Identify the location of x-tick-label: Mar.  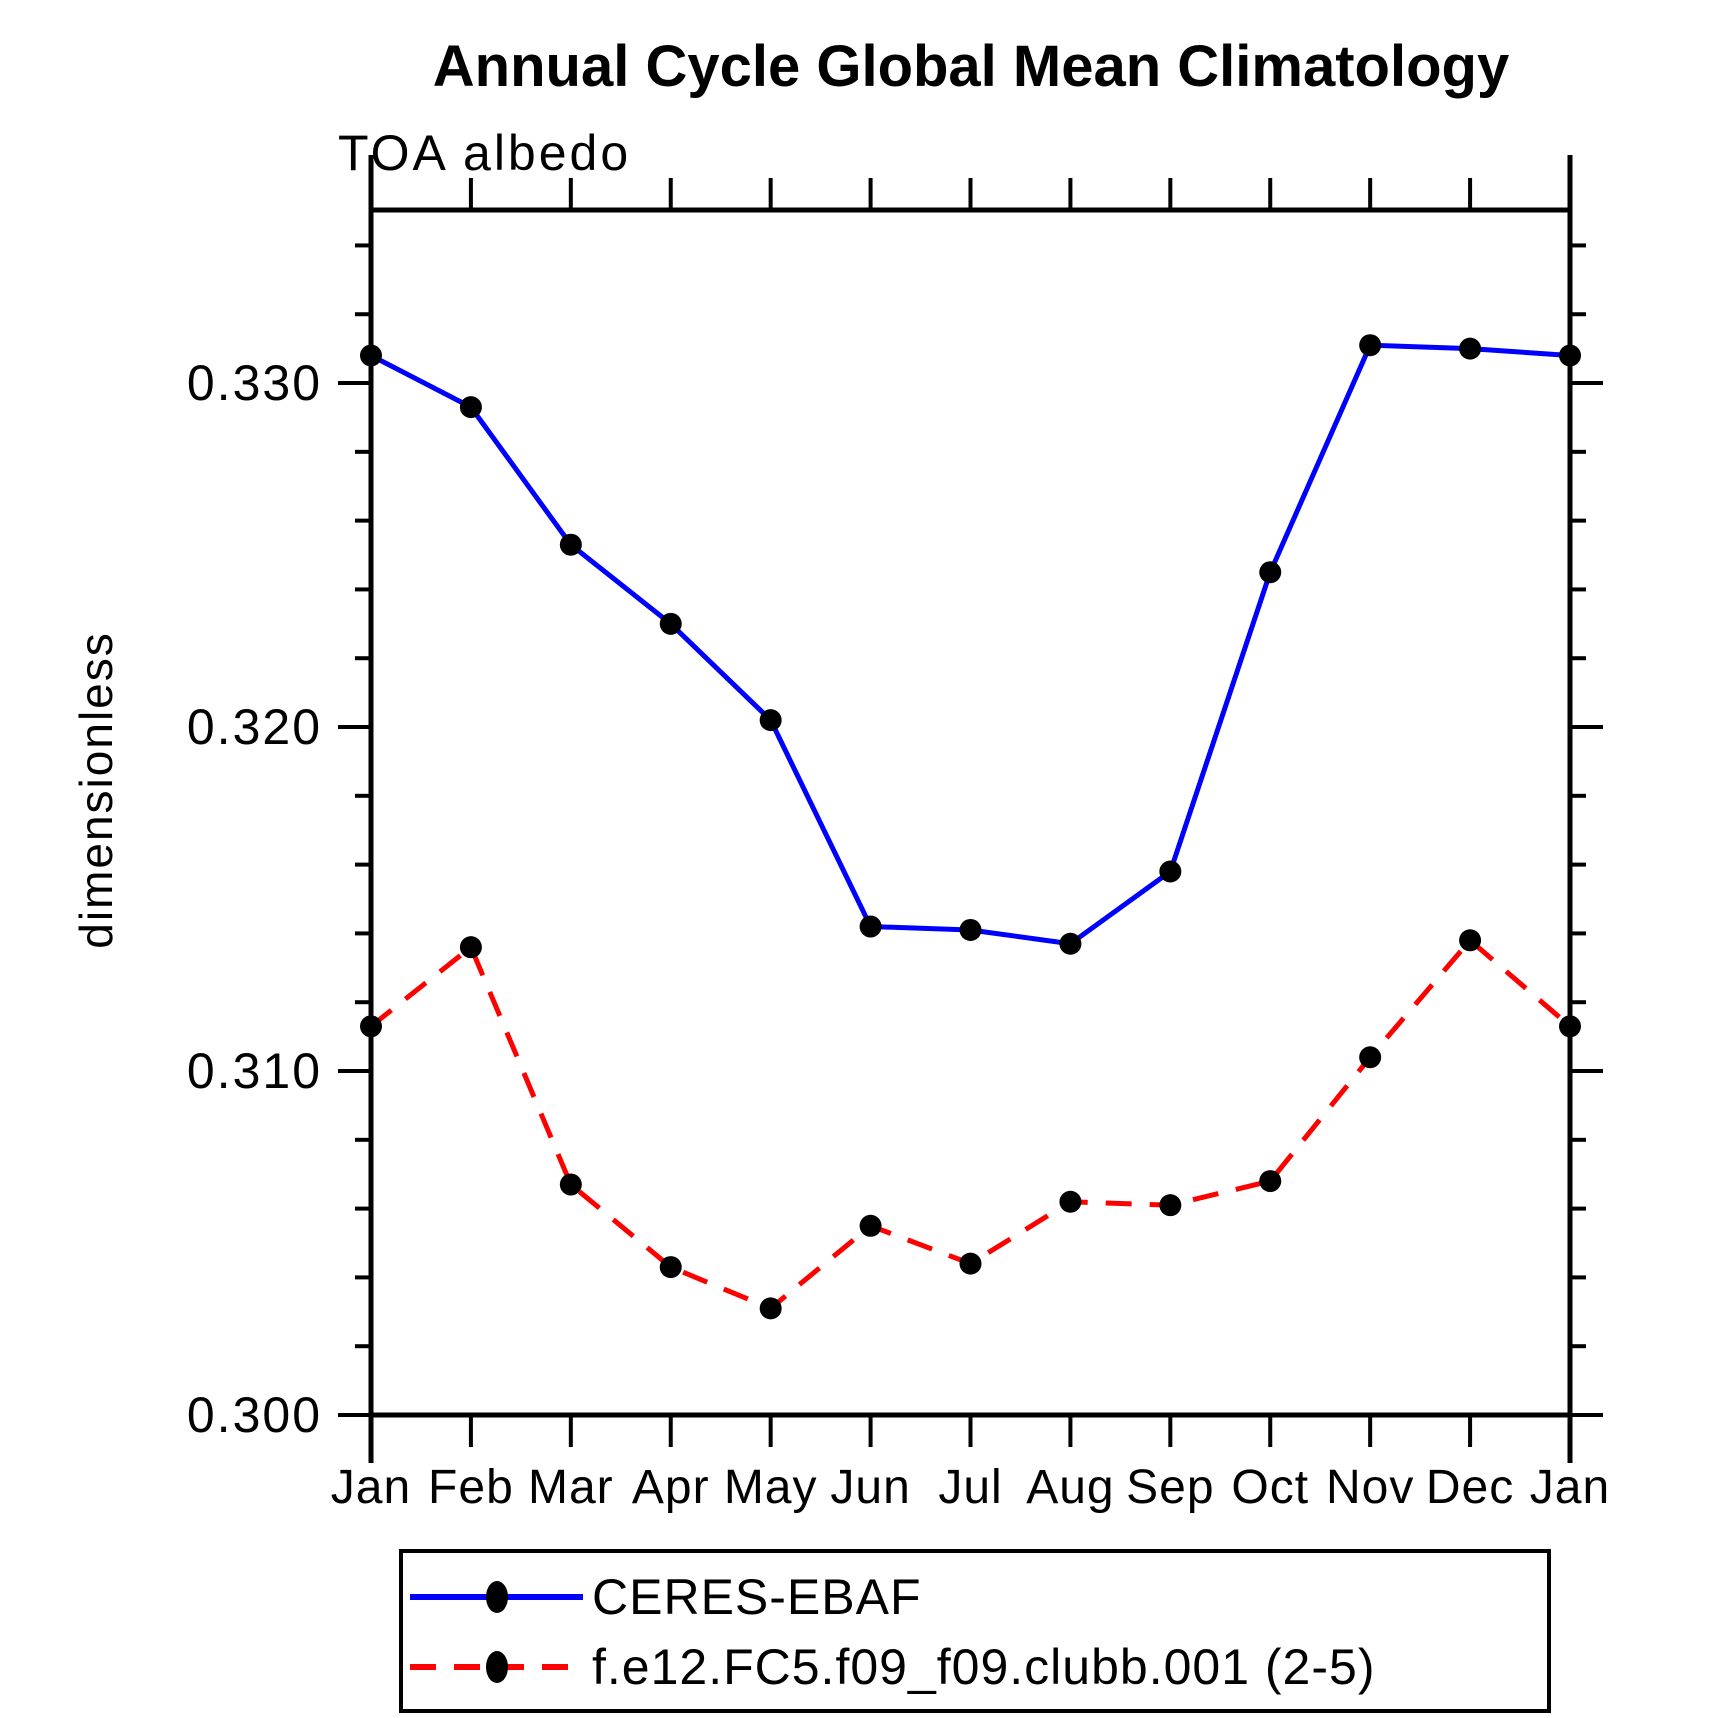
(571, 1487).